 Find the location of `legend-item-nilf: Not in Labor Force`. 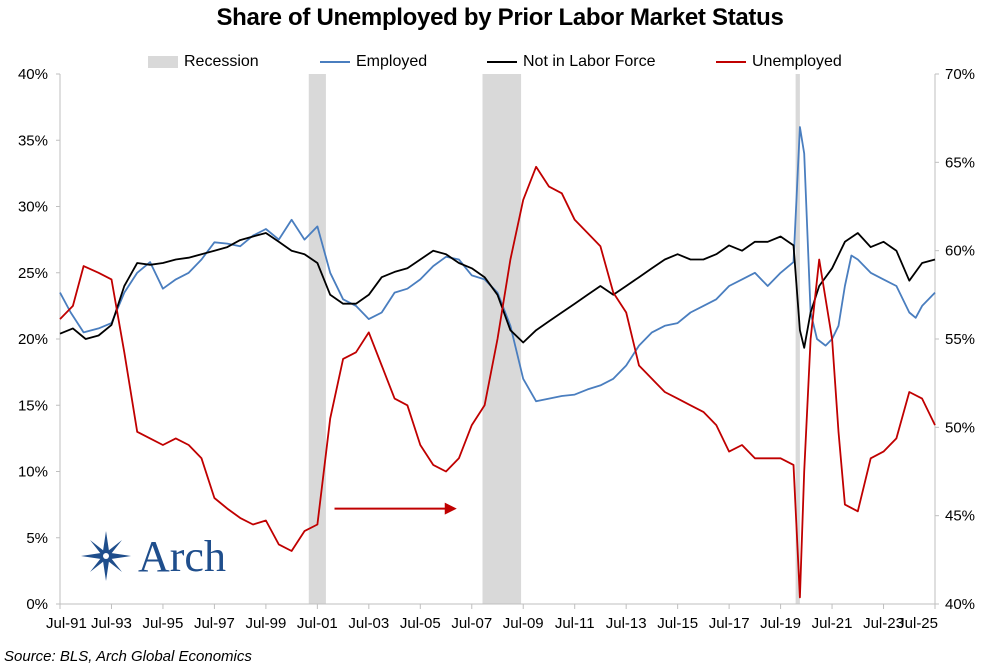

legend-item-nilf: Not in Labor Force is located at coordinates (571, 62).